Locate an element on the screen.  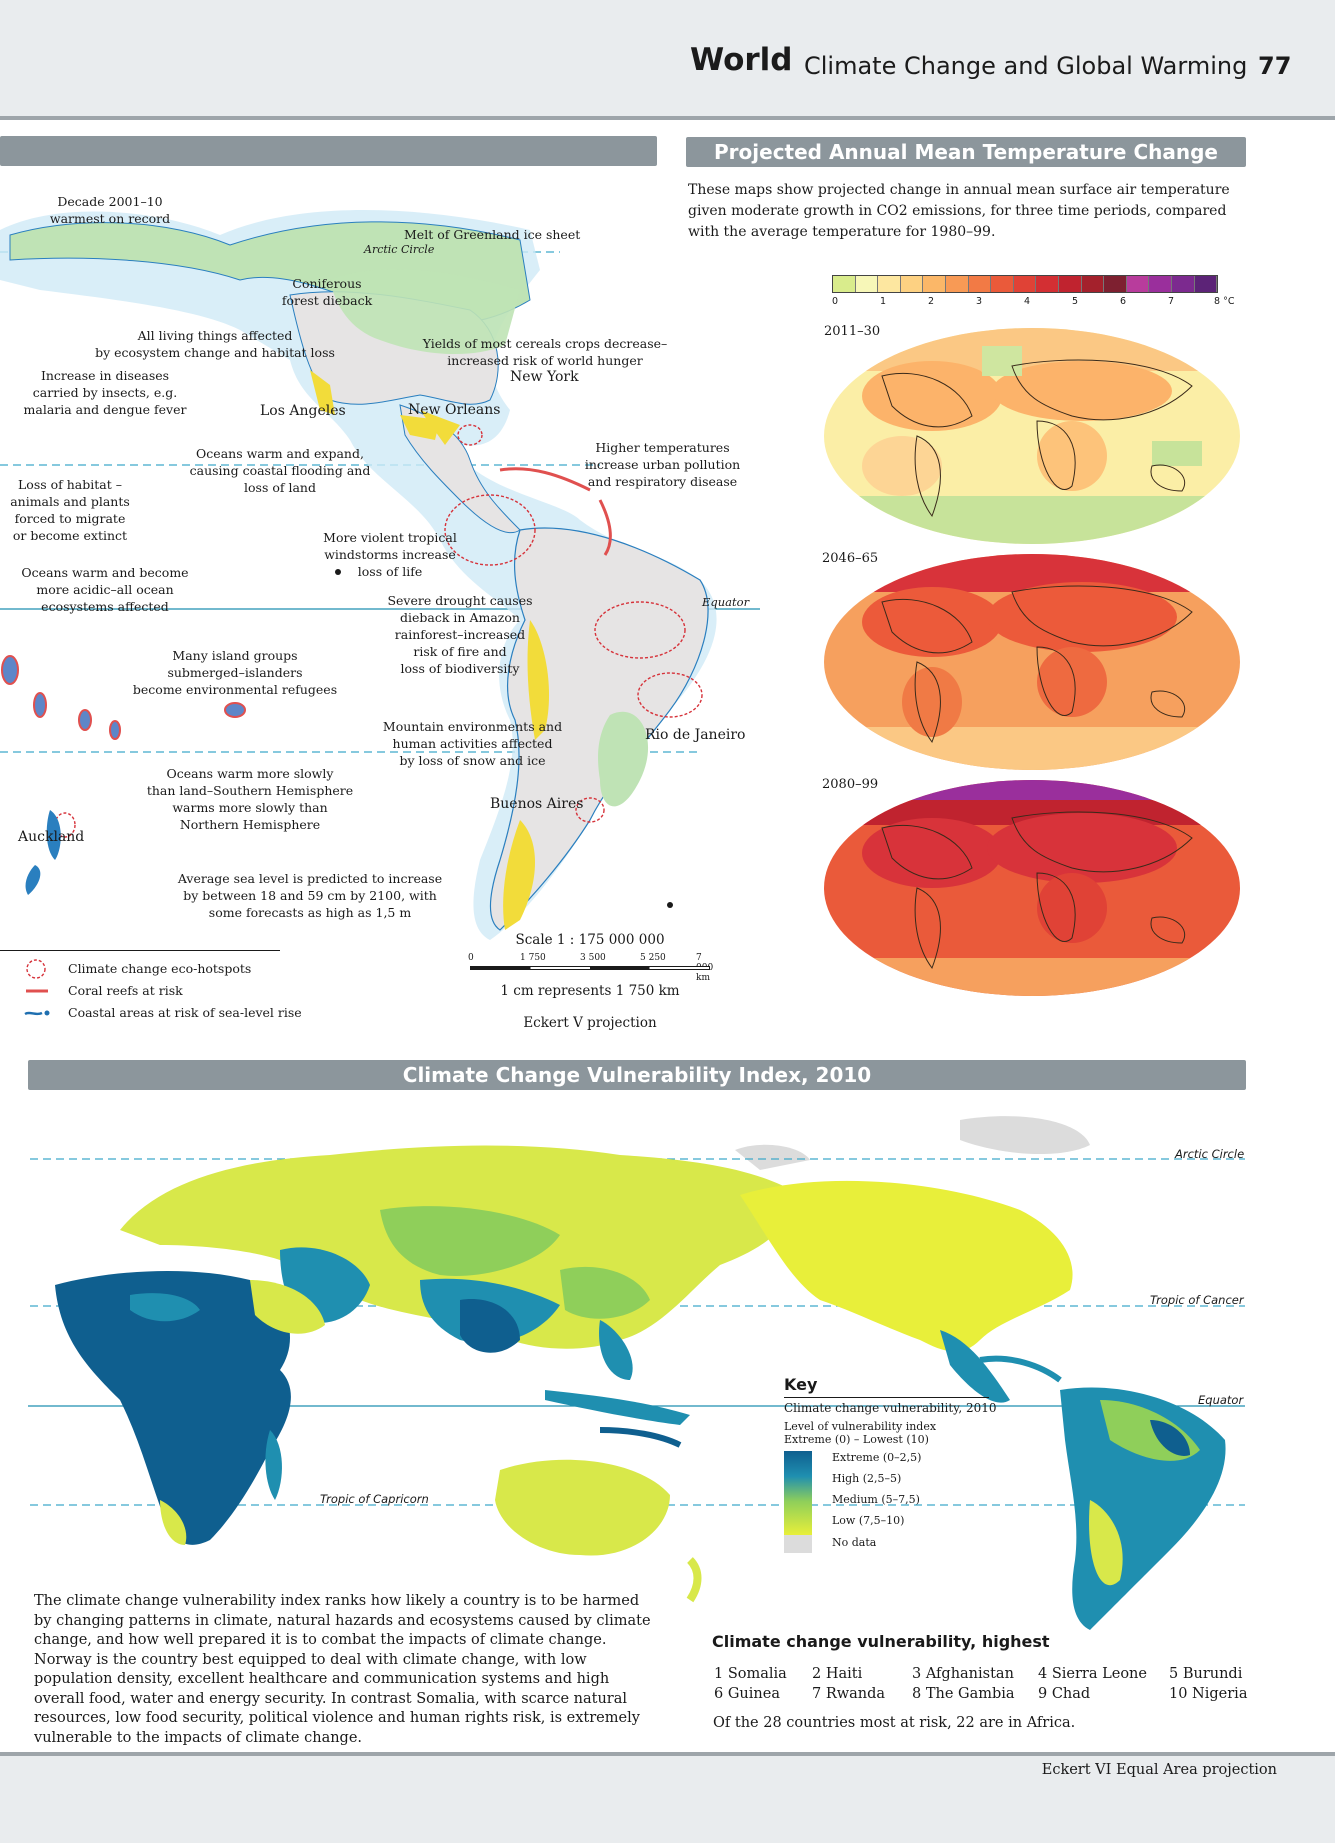
key-index-label: Level of vulnerability index is located at coordinates (860, 1426).